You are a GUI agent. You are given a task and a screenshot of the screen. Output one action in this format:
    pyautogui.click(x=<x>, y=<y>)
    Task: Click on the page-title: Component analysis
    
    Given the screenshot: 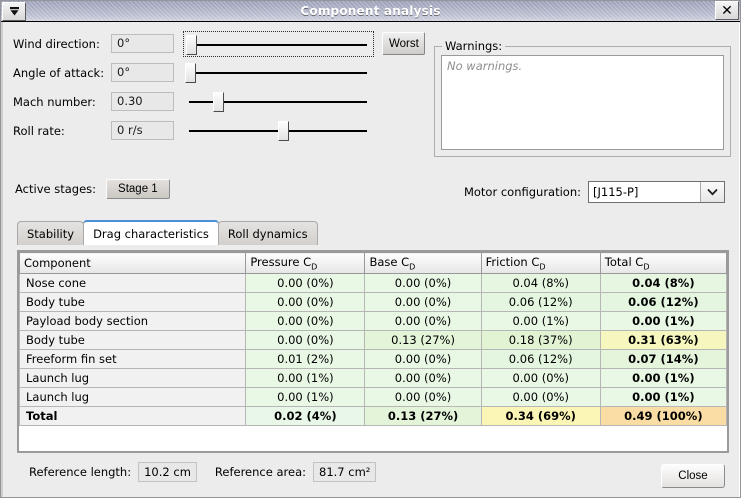 What is the action you would take?
    pyautogui.click(x=370, y=11)
    